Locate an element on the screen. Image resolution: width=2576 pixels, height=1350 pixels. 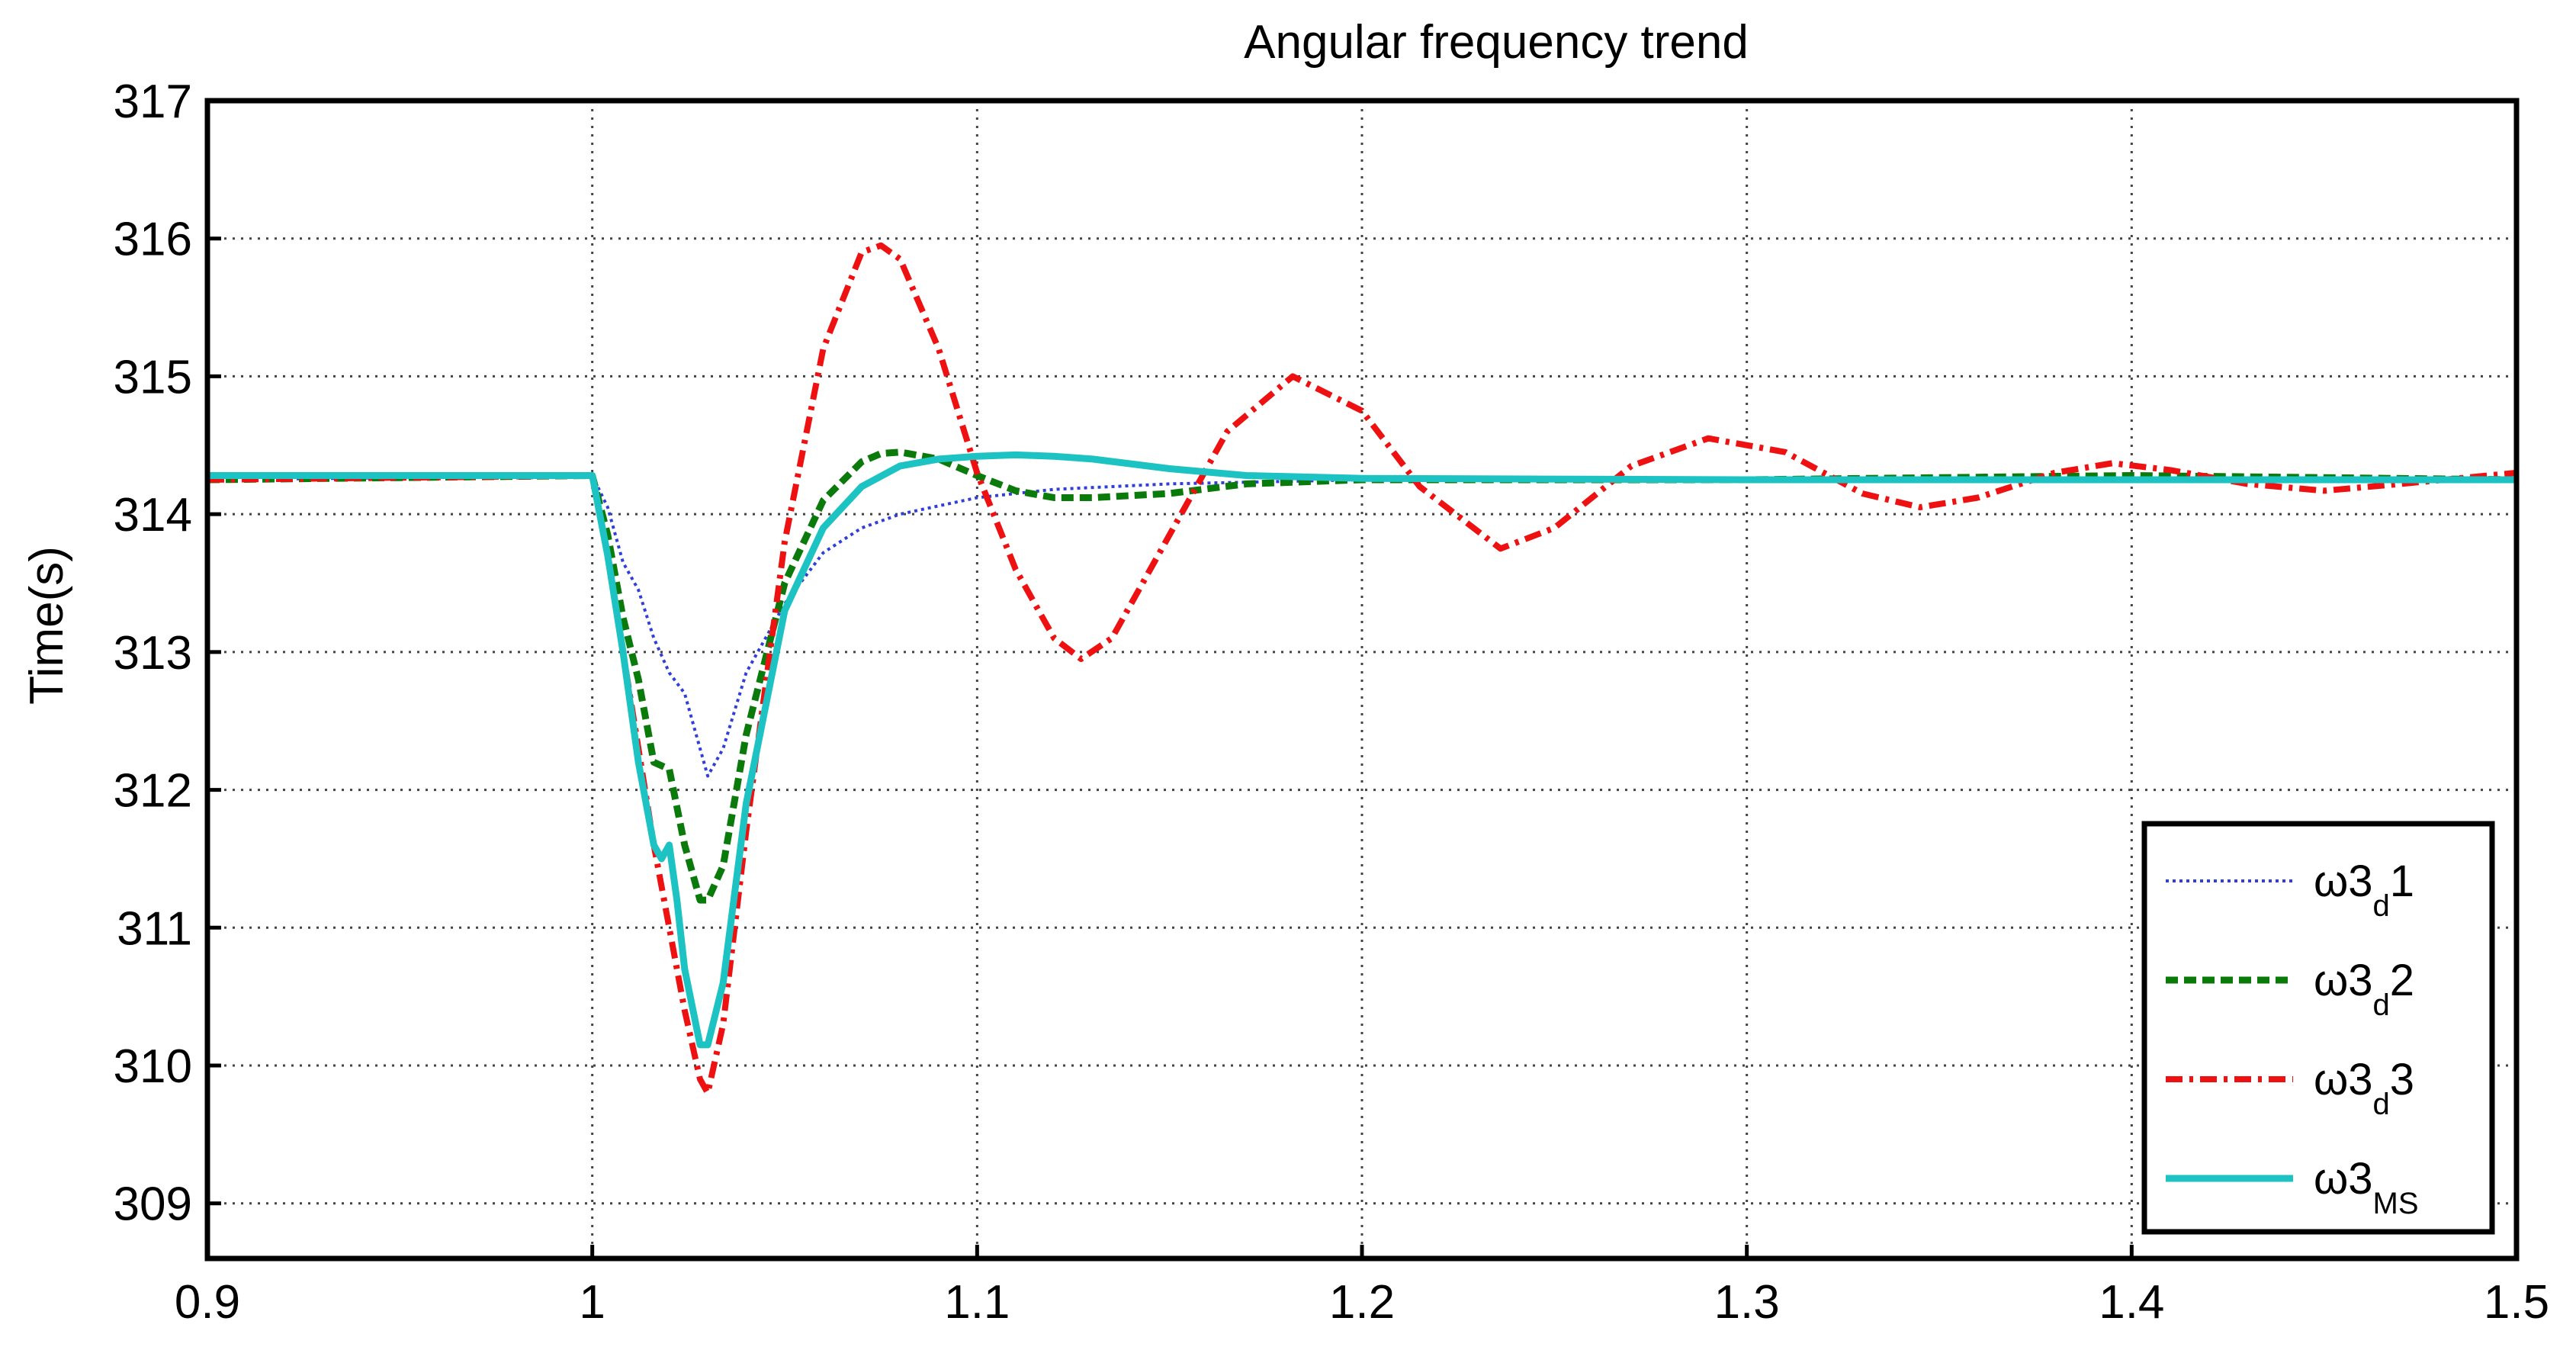
legend-label-3: ω3d3 is located at coordinates (2364, 1088).